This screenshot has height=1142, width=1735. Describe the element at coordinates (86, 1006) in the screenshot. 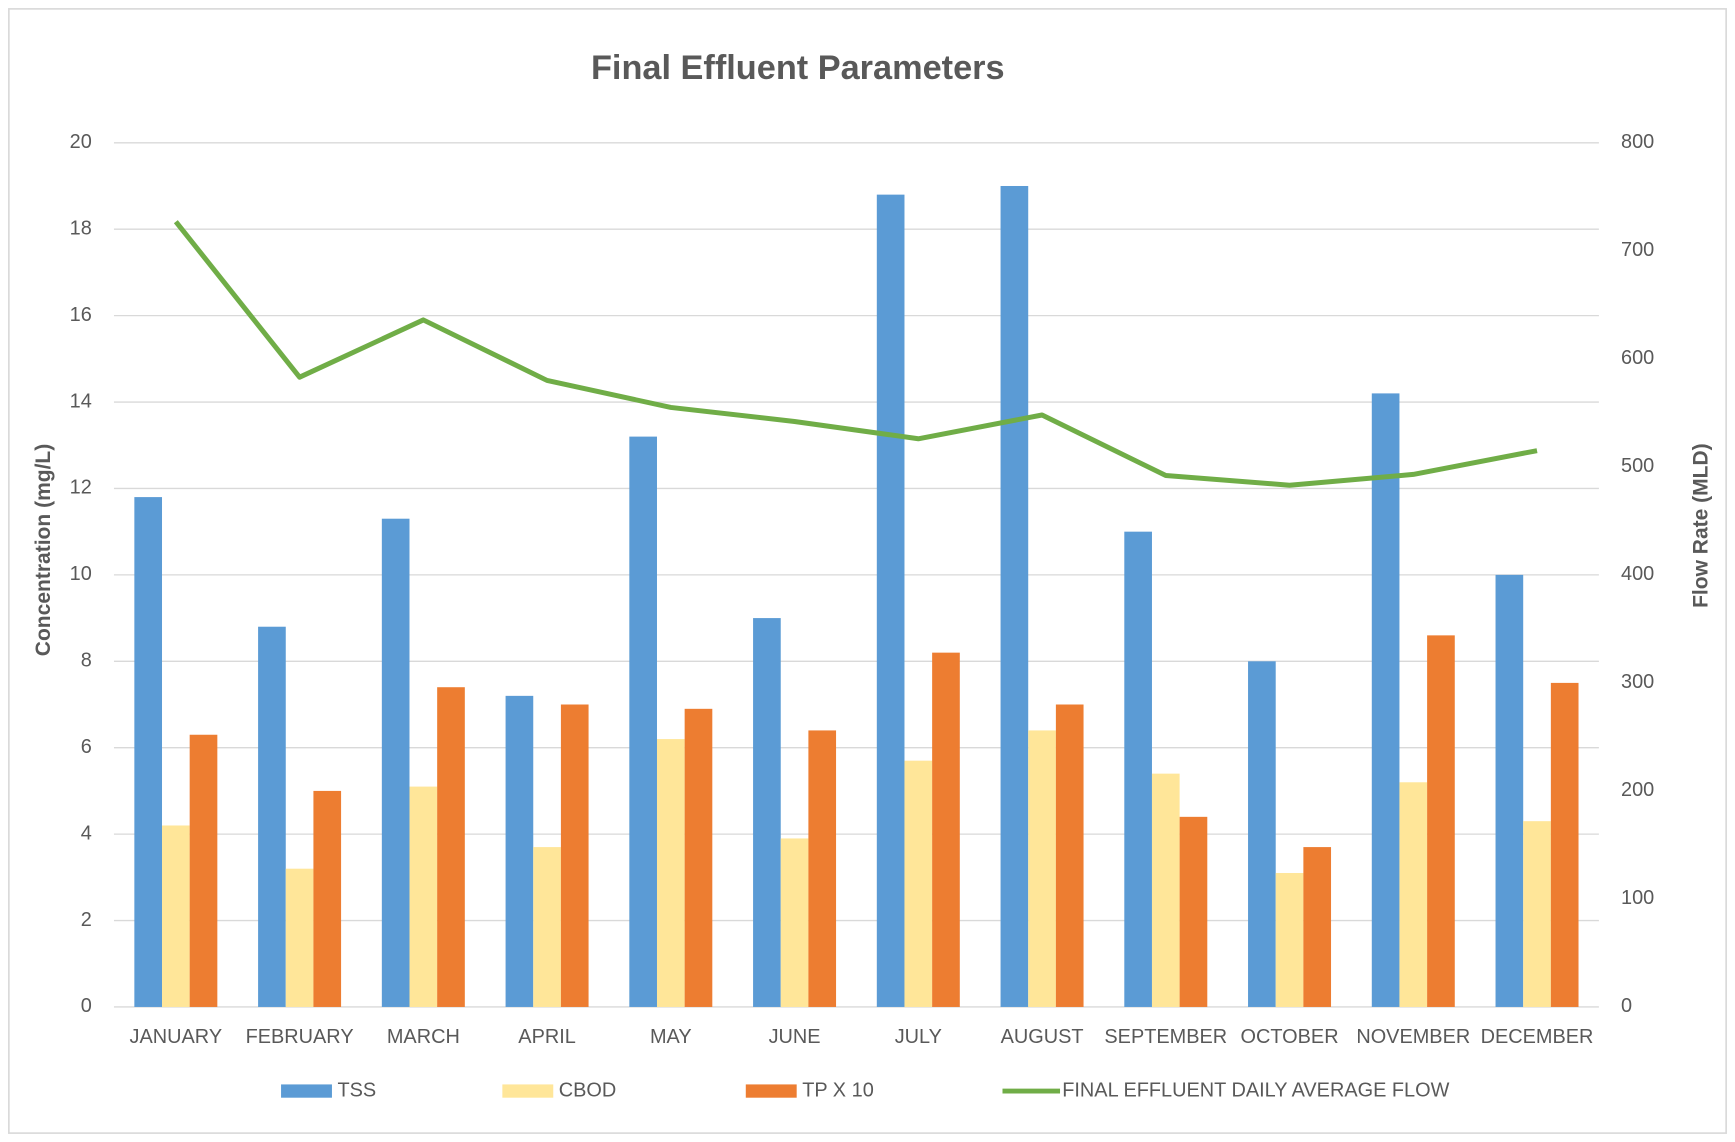

I see `y-tick-label: 0` at that location.